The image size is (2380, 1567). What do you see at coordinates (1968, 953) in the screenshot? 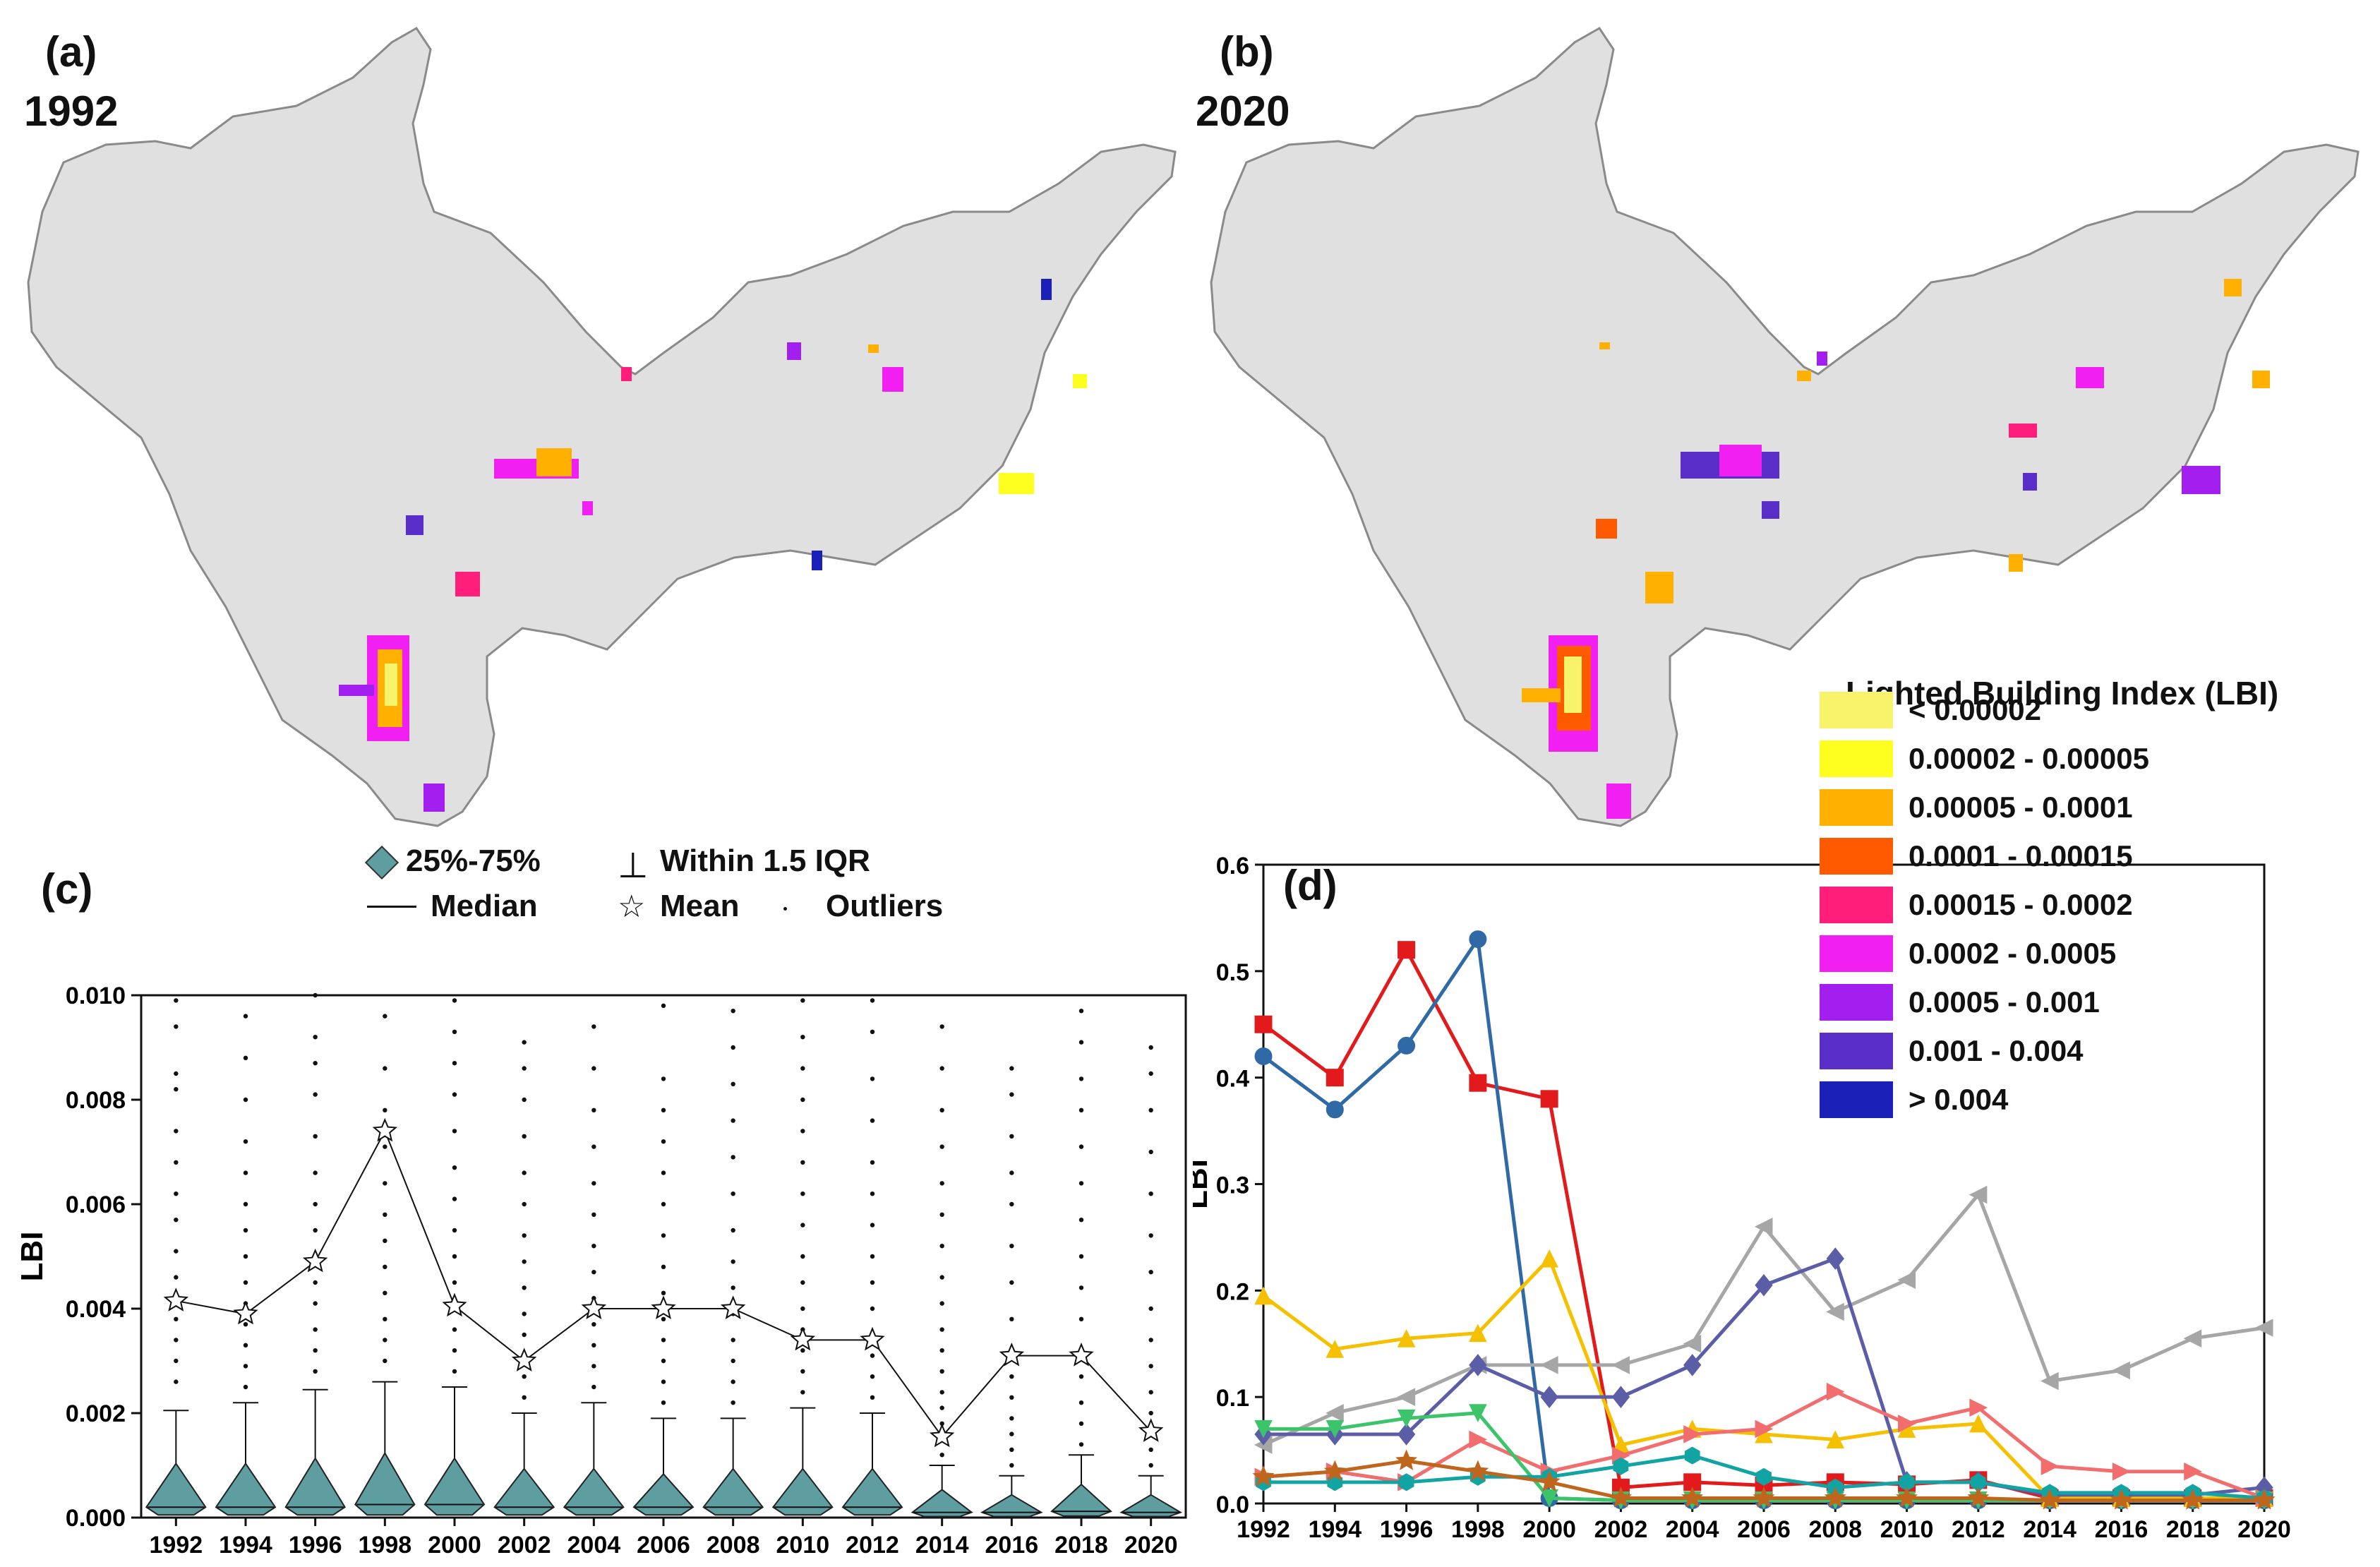
I see `map-legend-item: 0.0002 - 0.0005` at bounding box center [1968, 953].